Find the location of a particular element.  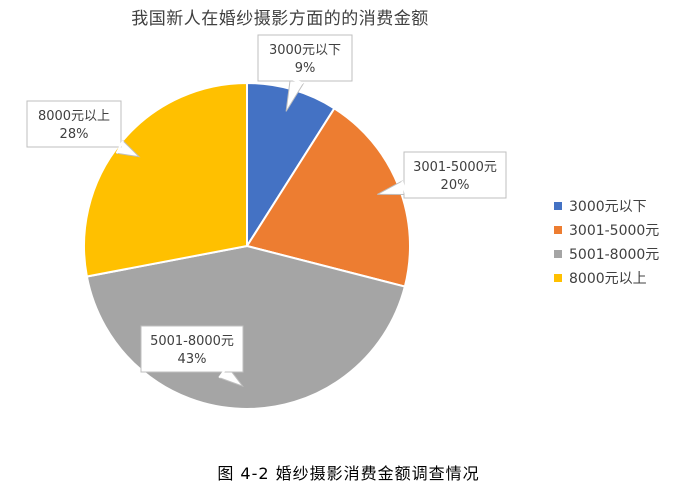

legend-label-1: 3000元以下 is located at coordinates (608, 207).